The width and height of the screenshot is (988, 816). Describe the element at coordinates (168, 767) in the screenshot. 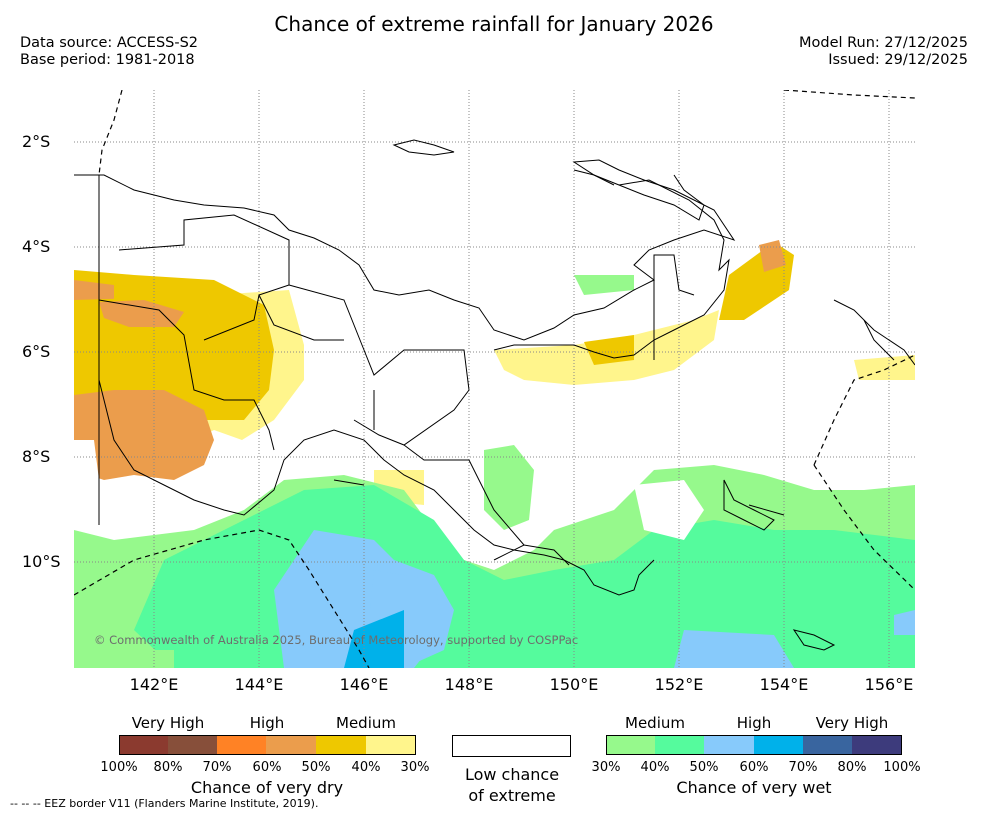

I see `dry-tick-80: 80%` at that location.